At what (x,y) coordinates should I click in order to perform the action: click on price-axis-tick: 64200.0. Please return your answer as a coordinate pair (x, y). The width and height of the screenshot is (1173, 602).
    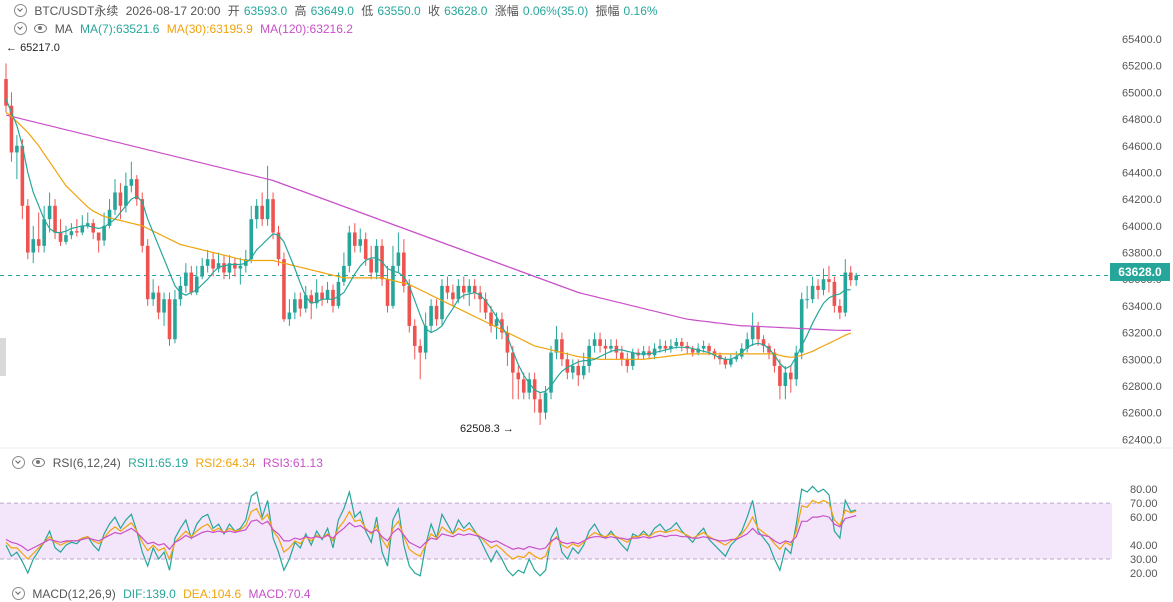
    Looking at the image, I should click on (1142, 200).